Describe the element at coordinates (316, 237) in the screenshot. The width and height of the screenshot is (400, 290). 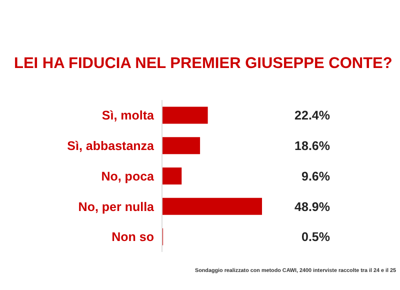
I see `data-label: 0.5%` at that location.